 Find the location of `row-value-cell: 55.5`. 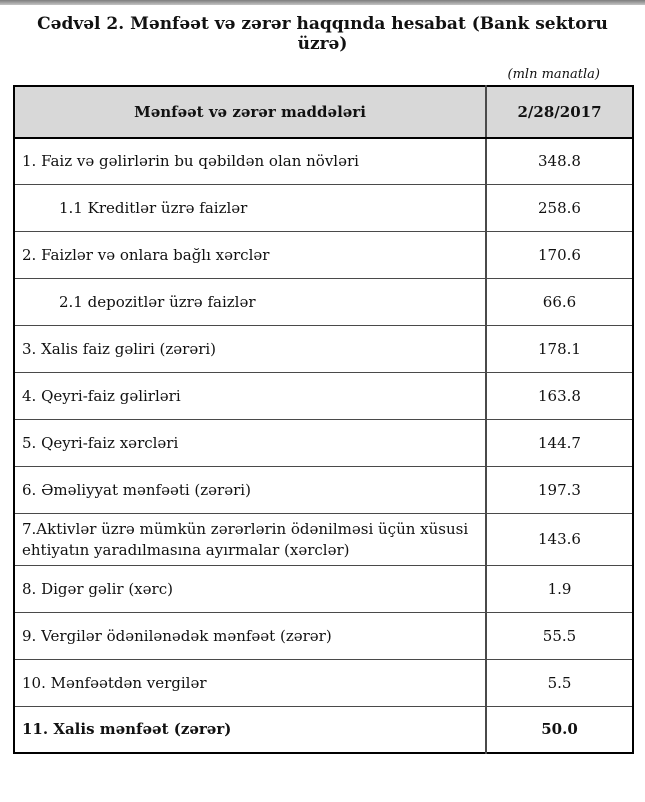

row-value-cell: 55.5 is located at coordinates (559, 635).